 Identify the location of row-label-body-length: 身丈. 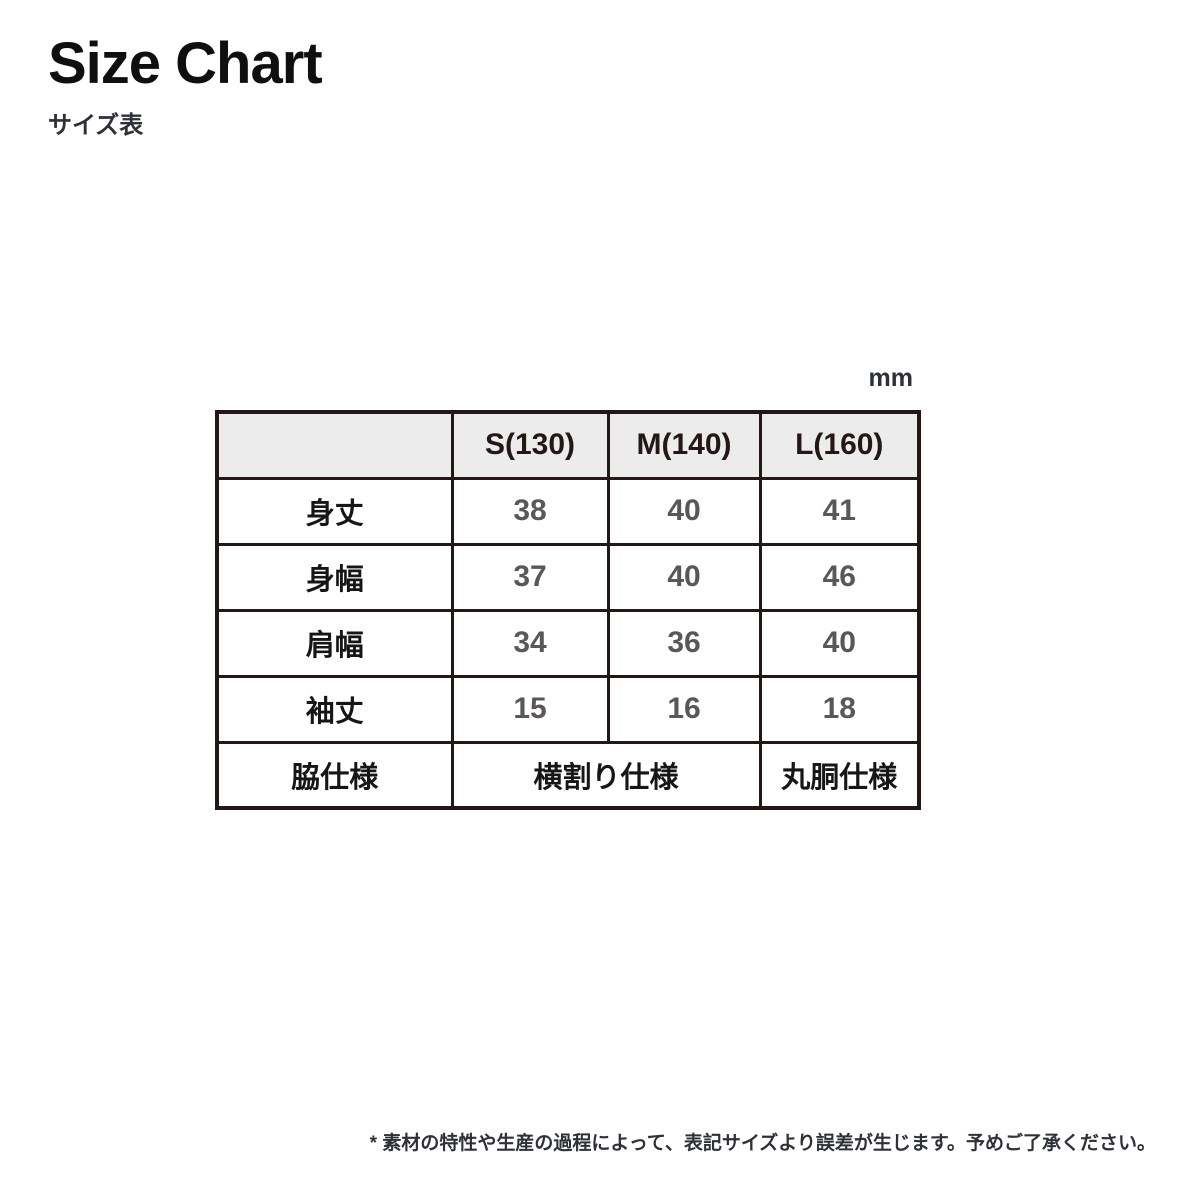
(334, 511).